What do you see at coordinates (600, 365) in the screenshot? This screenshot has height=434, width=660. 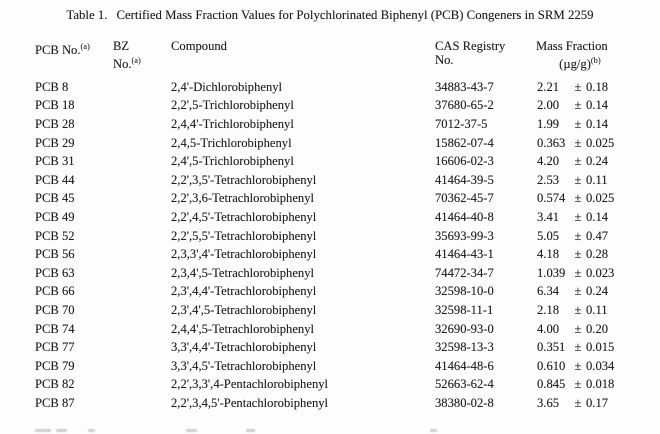 I see `cell-uncertainty: 0.034` at bounding box center [600, 365].